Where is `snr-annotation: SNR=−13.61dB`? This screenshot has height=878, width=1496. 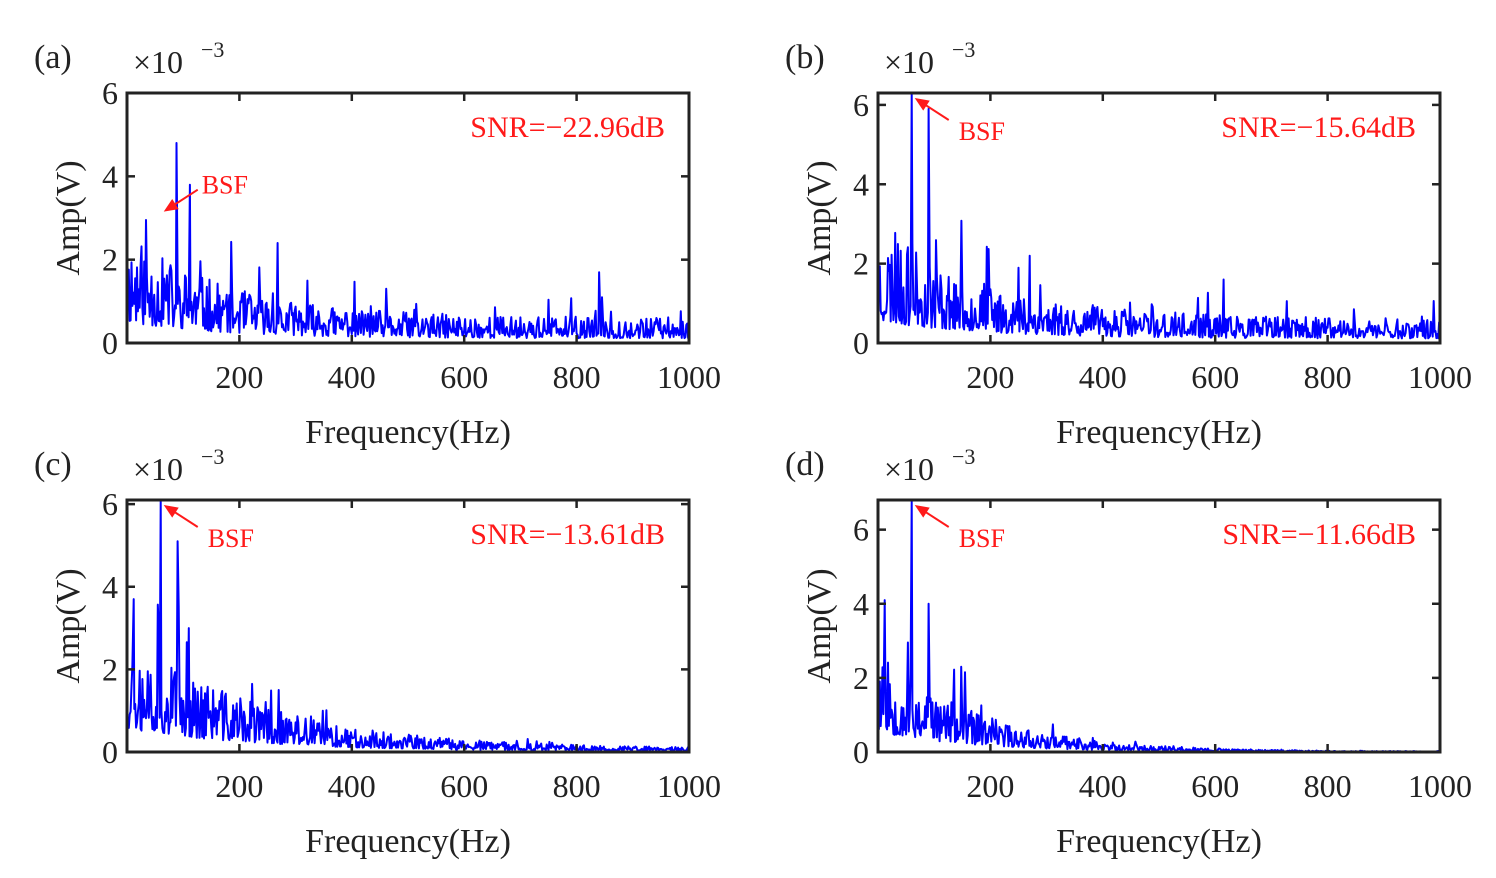 snr-annotation: SNR=−13.61dB is located at coordinates (567, 534).